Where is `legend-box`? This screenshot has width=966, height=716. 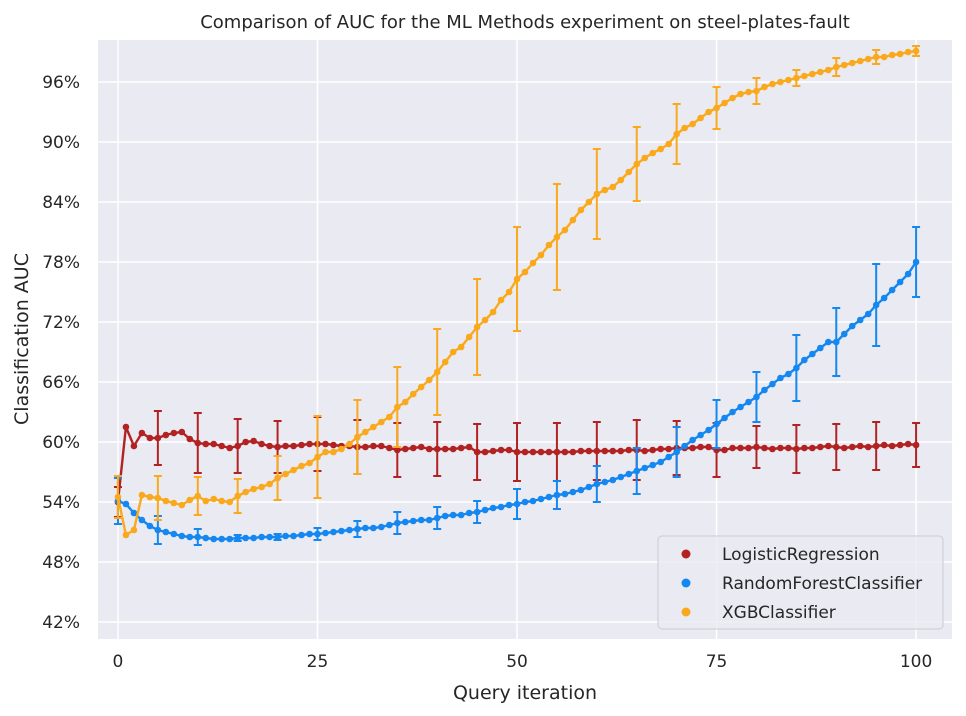
legend-box is located at coordinates (800, 582).